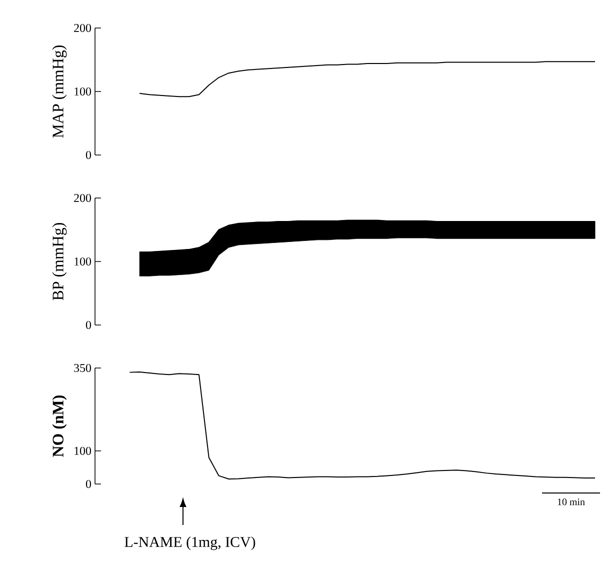  Describe the element at coordinates (571, 502) in the screenshot. I see `text: 10 min` at that location.